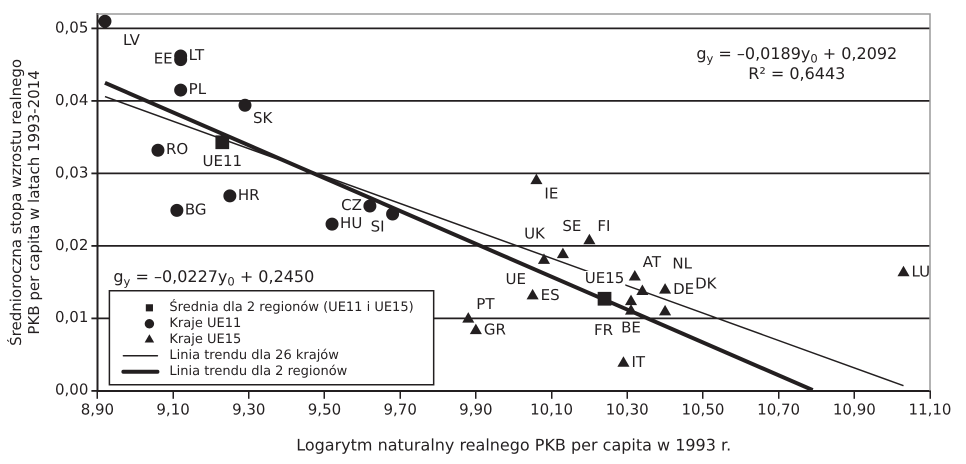  Describe the element at coordinates (24, 202) in the screenshot. I see `y-axis-title: Średnioroczna stopa wzrostu realnego PKB per capita w latach 1993-2014` at that location.